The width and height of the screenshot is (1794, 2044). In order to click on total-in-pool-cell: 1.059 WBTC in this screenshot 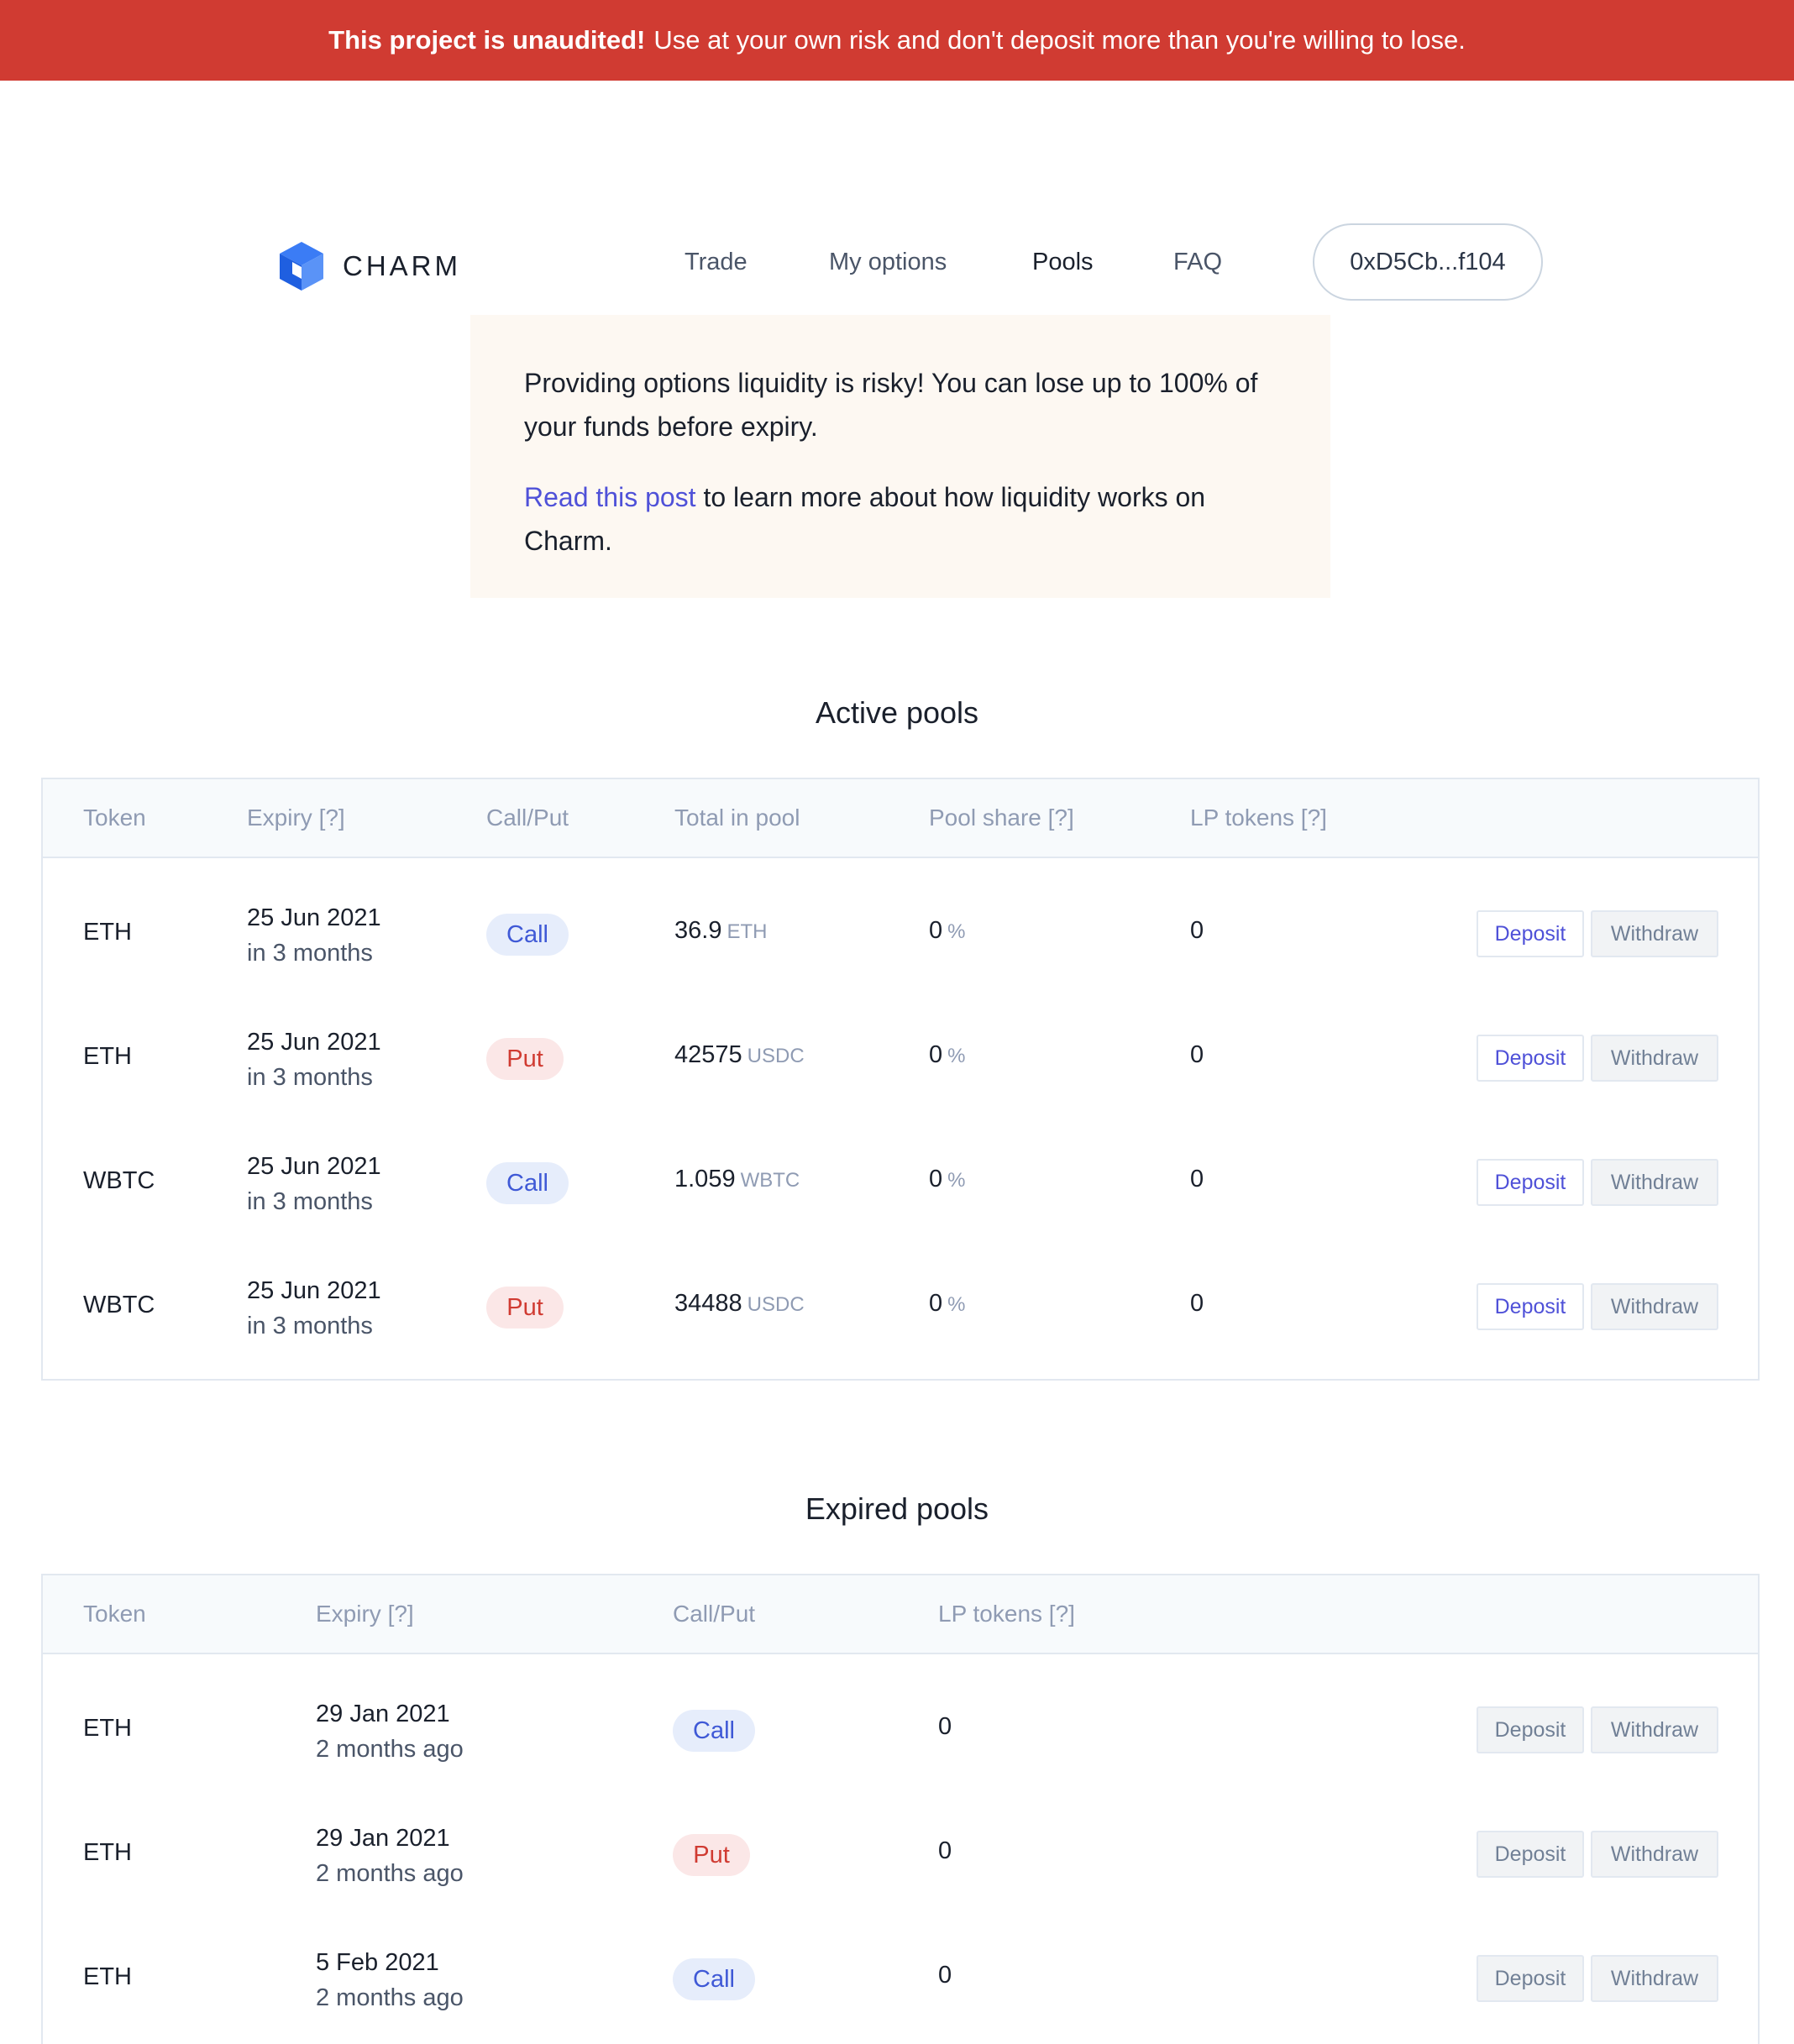, I will do `click(737, 1179)`.